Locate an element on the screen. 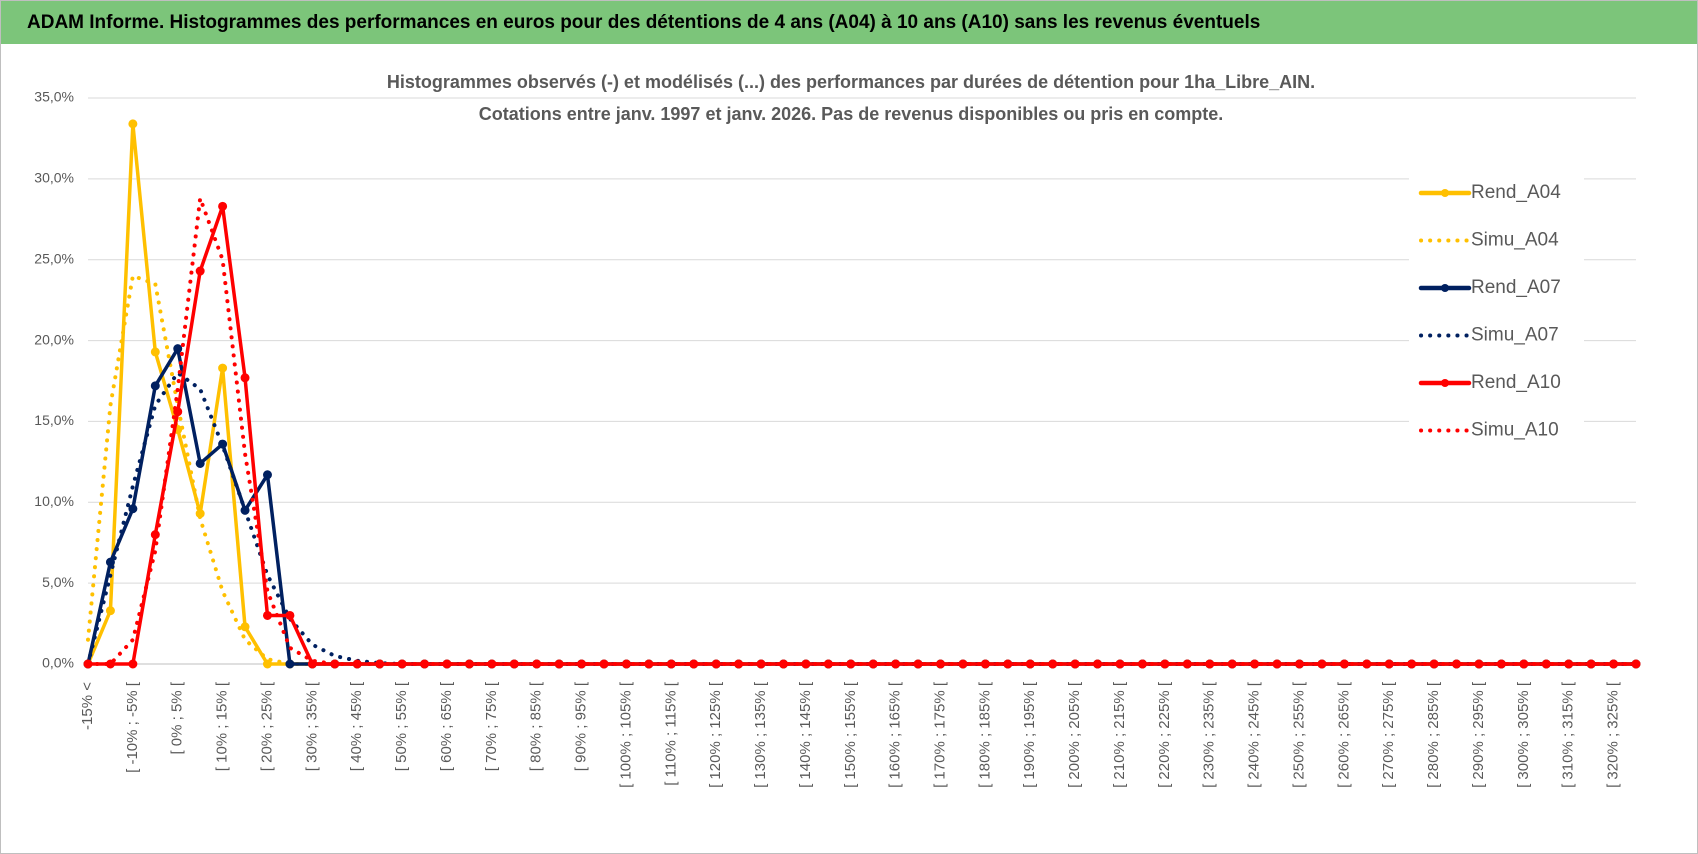 The height and width of the screenshot is (854, 1698). x-tick-label: [ 130% ; 135% [ is located at coordinates (760, 734).